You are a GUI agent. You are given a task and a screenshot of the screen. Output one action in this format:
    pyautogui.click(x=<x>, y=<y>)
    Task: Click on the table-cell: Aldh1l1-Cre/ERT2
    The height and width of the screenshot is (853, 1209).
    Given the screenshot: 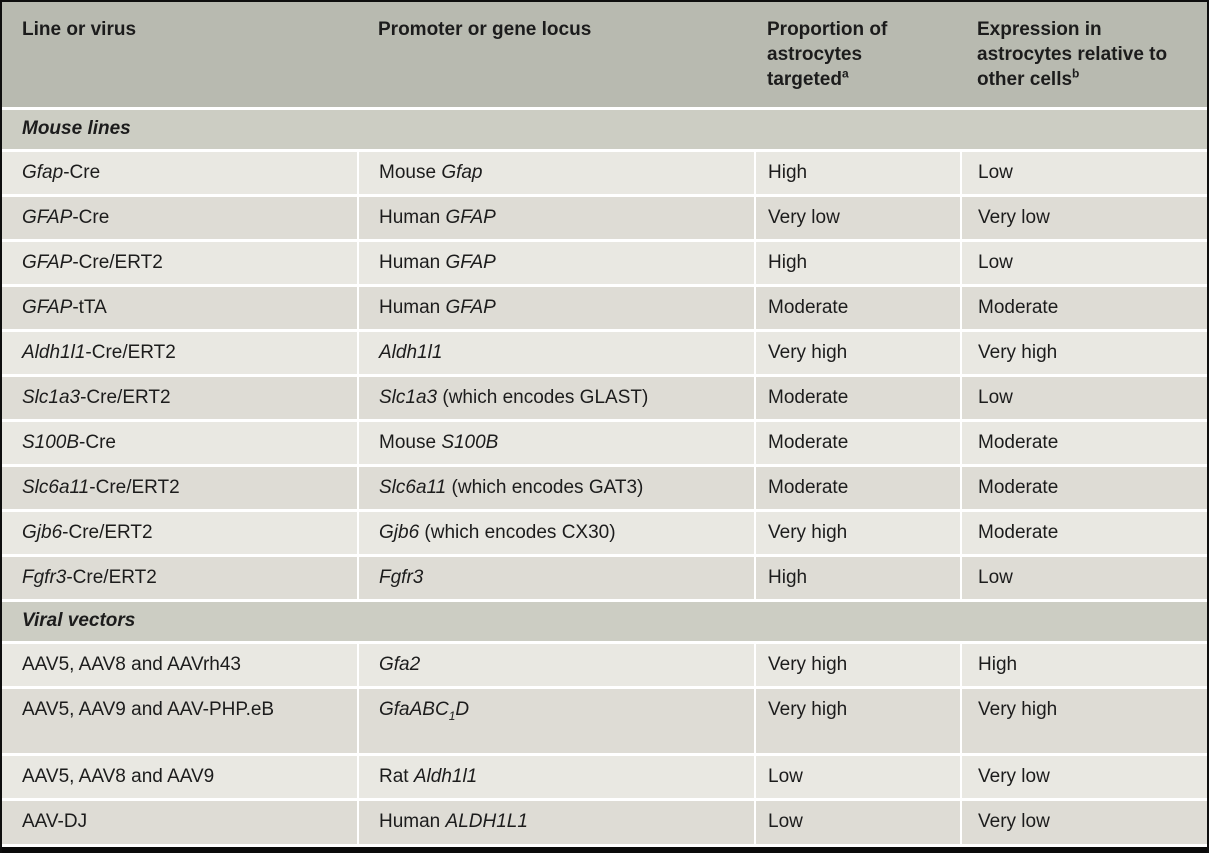 What is the action you would take?
    pyautogui.click(x=180, y=351)
    